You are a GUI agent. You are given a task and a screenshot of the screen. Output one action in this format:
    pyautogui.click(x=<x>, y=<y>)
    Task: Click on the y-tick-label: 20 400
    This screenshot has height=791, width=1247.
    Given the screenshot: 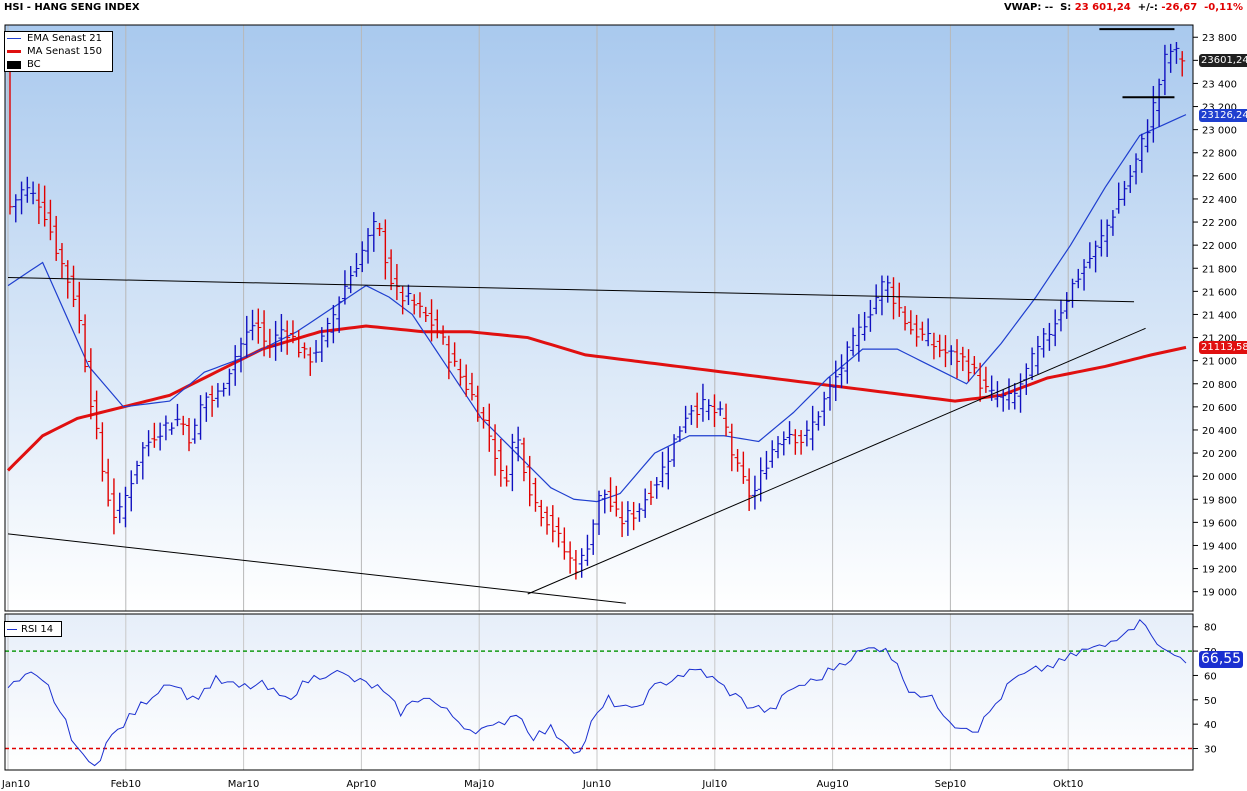 What is the action you would take?
    pyautogui.click(x=1219, y=431)
    